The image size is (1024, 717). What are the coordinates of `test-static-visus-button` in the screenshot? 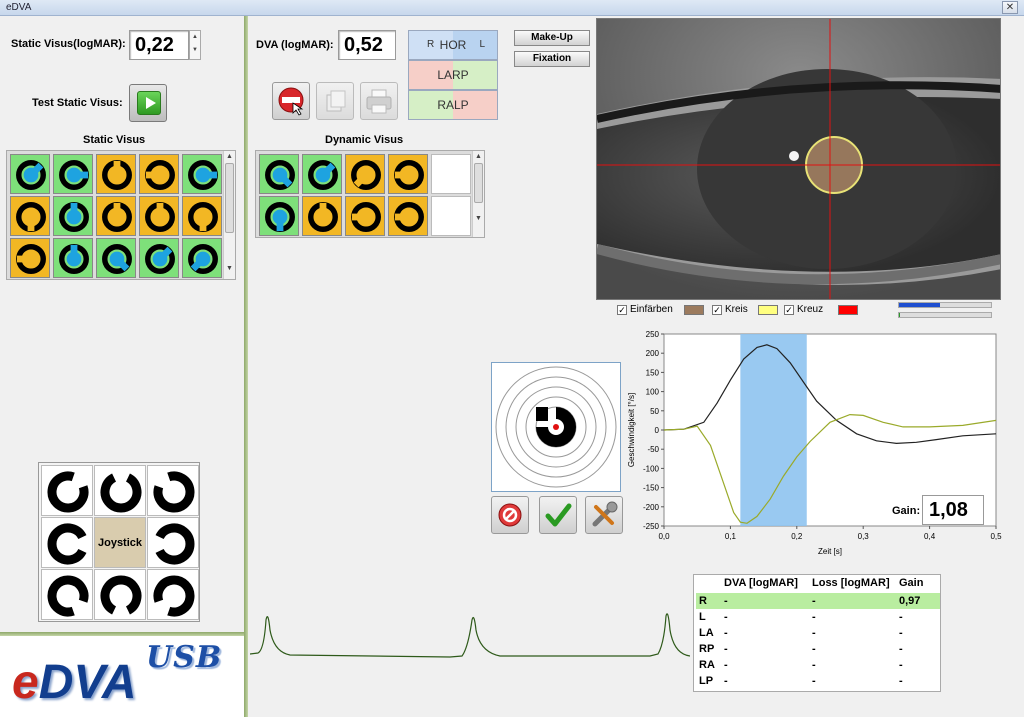 It's located at (148, 103).